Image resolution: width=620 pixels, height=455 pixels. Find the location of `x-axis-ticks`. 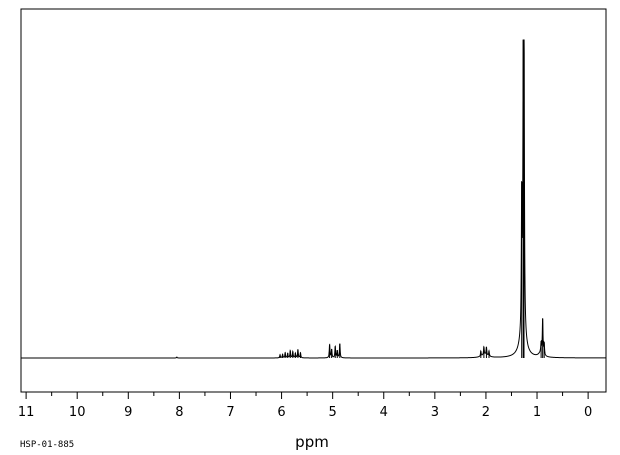

x-axis-ticks is located at coordinates (307, 395).